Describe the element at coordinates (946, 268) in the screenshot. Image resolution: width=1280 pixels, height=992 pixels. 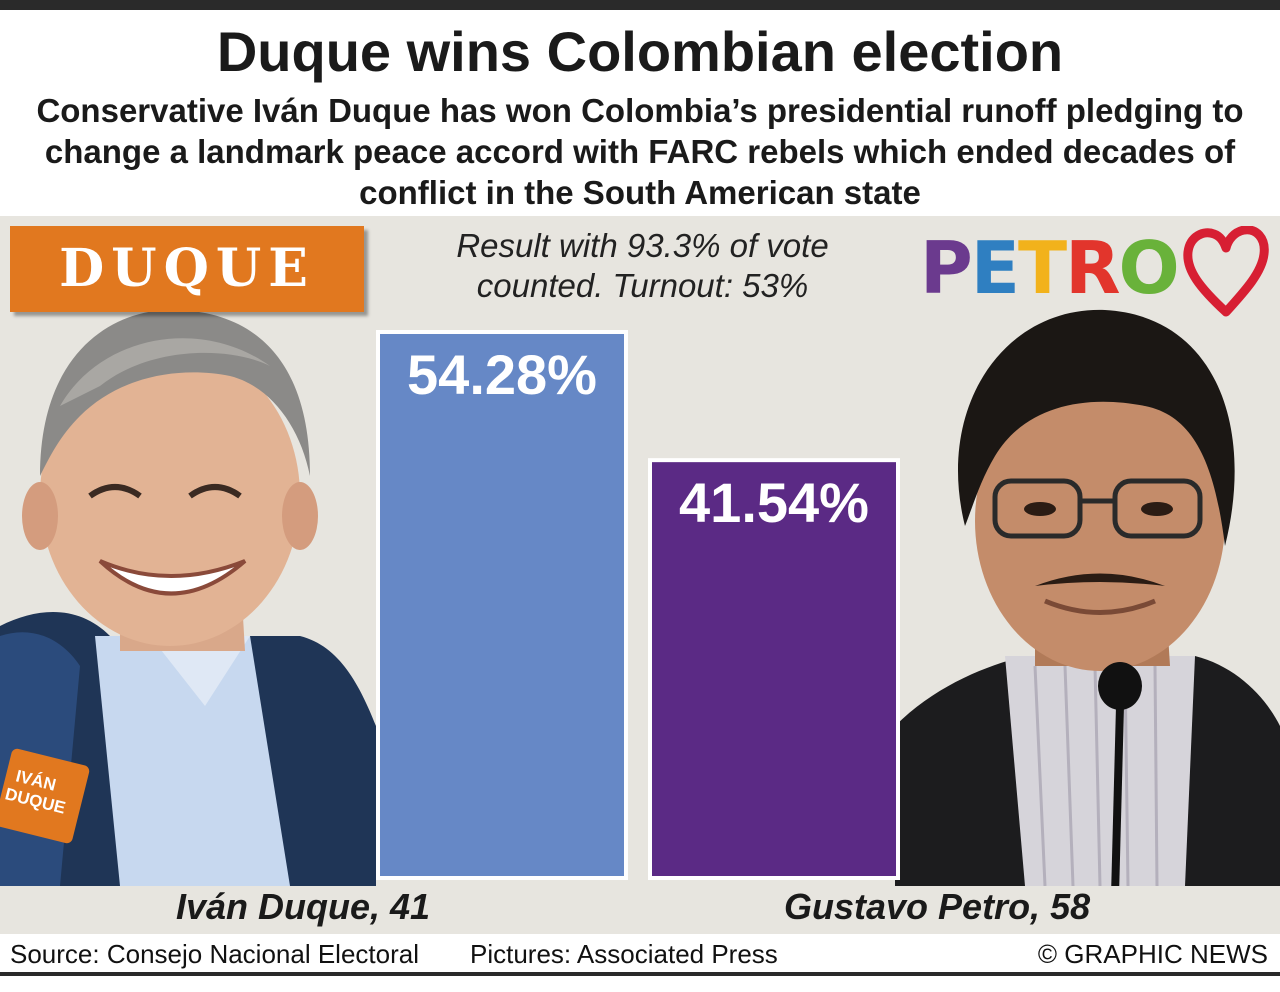
I see `petro-logo-letter: P` at that location.